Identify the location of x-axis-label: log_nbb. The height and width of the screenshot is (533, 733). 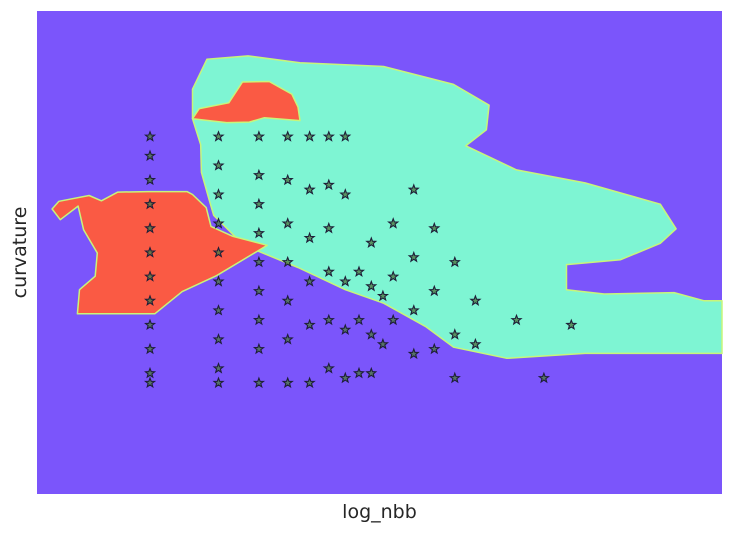
(379, 512).